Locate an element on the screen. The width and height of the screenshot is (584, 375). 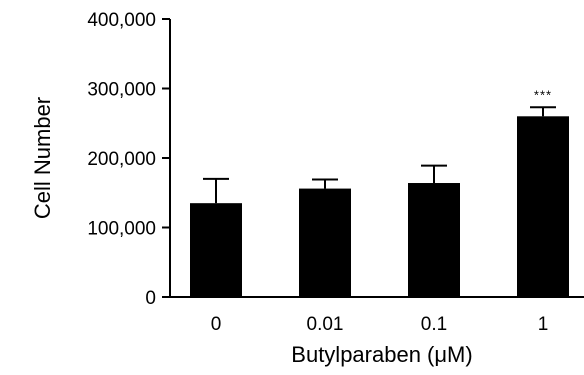
y-tick-label: 200,000 is located at coordinates (121, 159).